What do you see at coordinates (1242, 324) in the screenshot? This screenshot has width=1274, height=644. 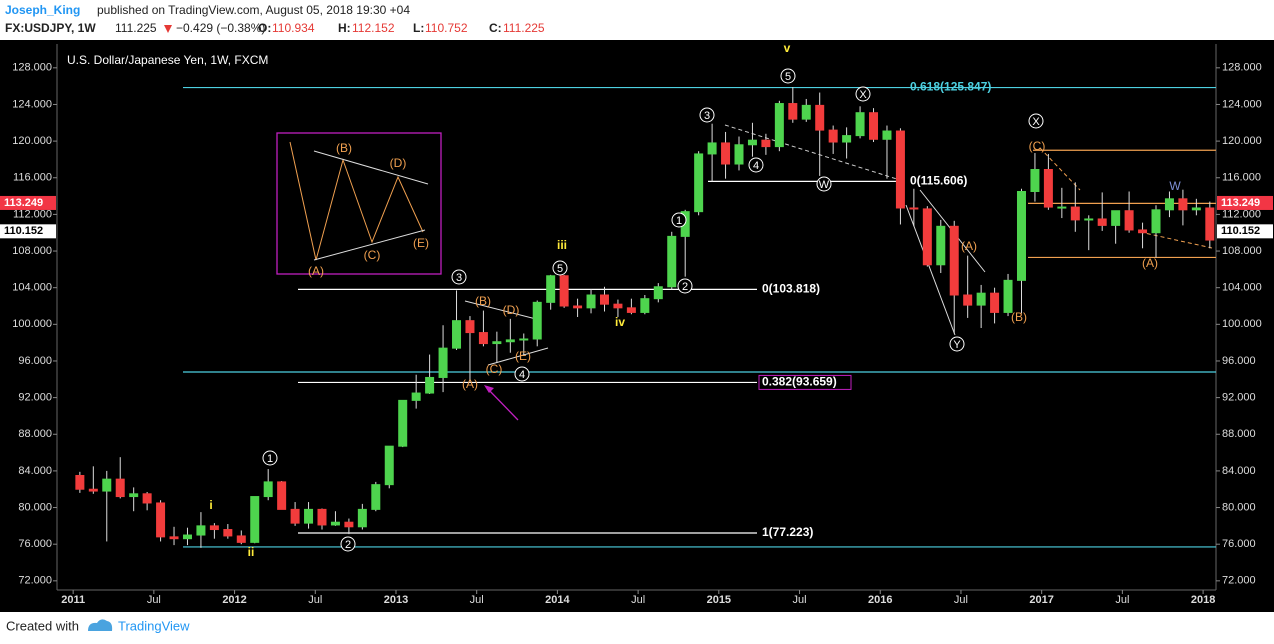 I see `y-tick-label: 100.000` at bounding box center [1242, 324].